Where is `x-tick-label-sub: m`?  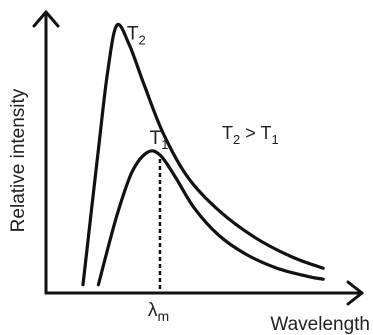
x-tick-label-sub: m is located at coordinates (163, 316).